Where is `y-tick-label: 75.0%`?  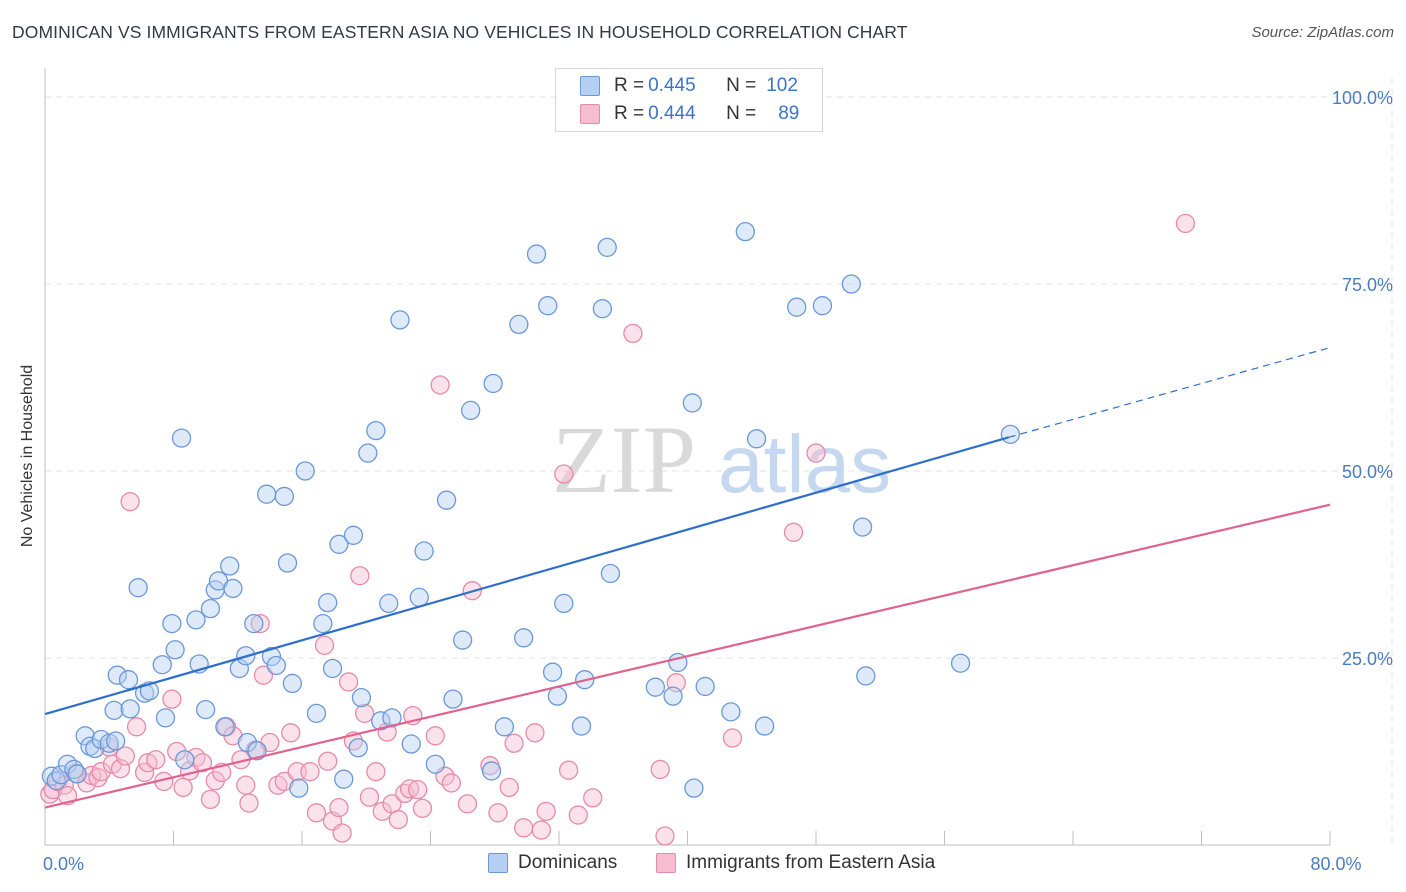 y-tick-label: 75.0% is located at coordinates (1367, 285).